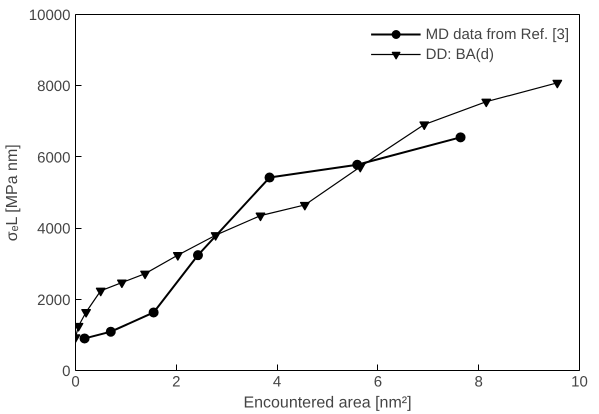 The height and width of the screenshot is (414, 599). What do you see at coordinates (12, 193) in the screenshot?
I see `y-axis-title: σₑL [MPa nm]` at bounding box center [12, 193].